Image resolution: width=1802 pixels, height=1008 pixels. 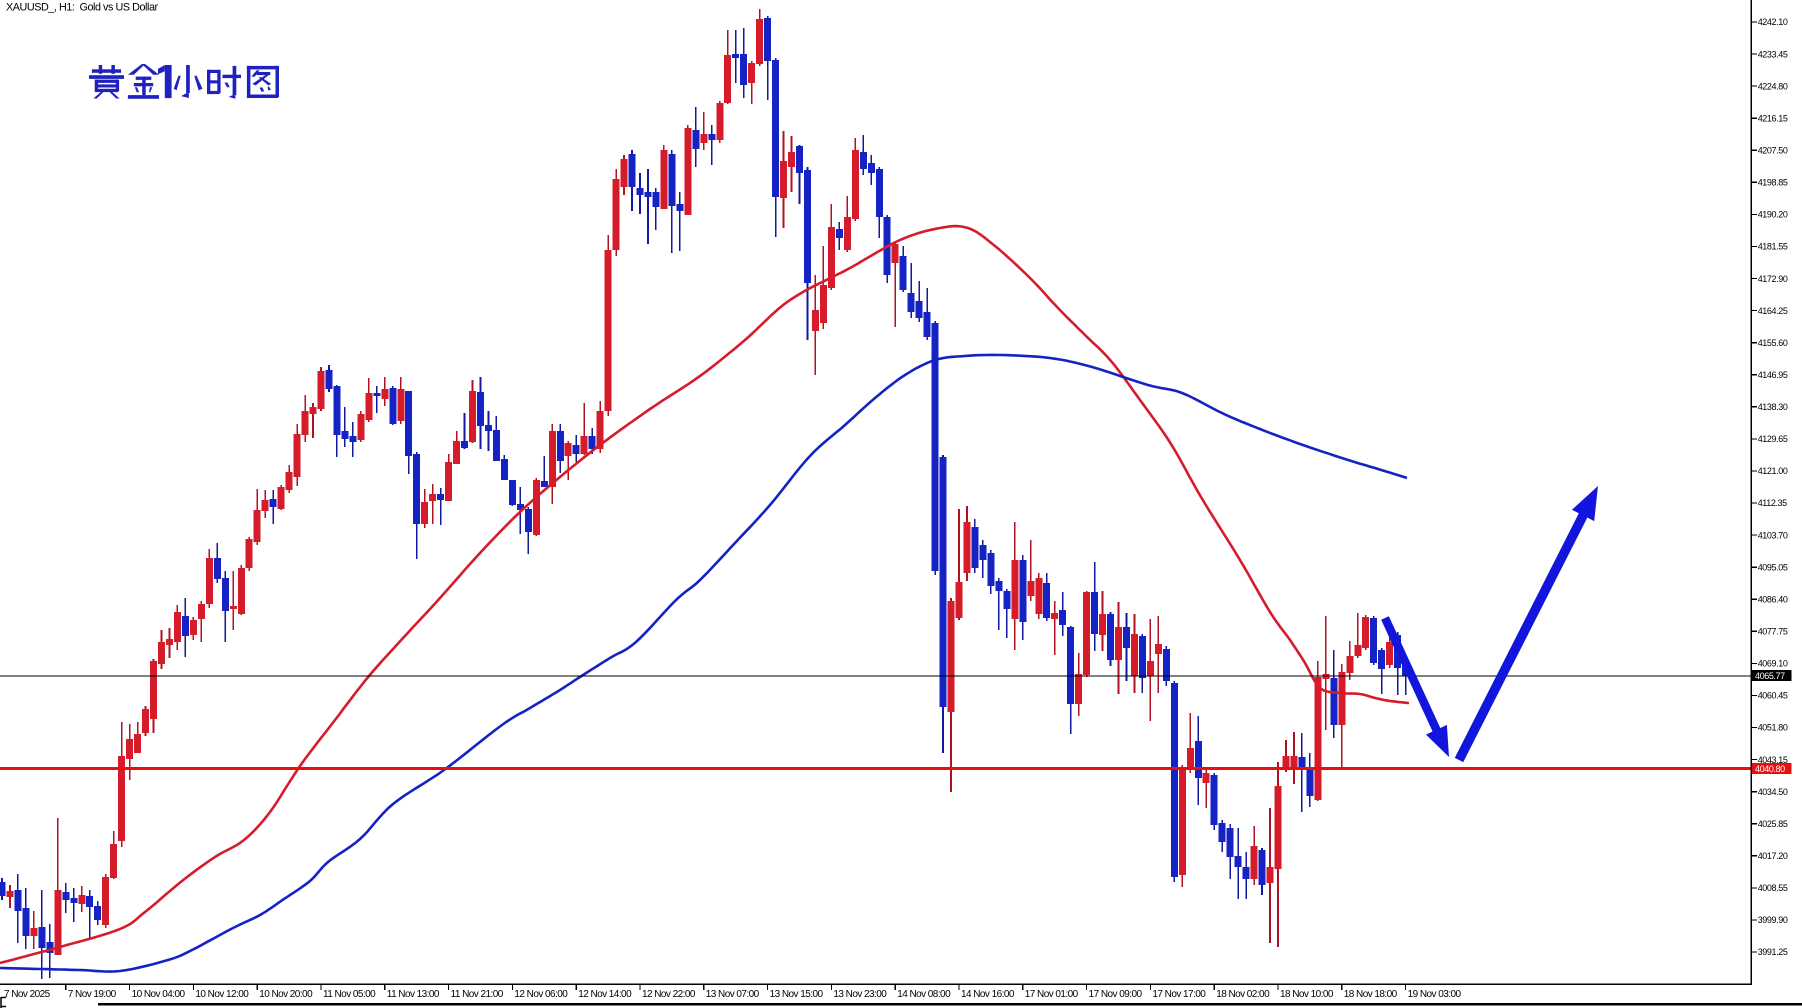 What do you see at coordinates (413, 994) in the screenshot?
I see `svg-text: 11 Nov 13:00` at bounding box center [413, 994].